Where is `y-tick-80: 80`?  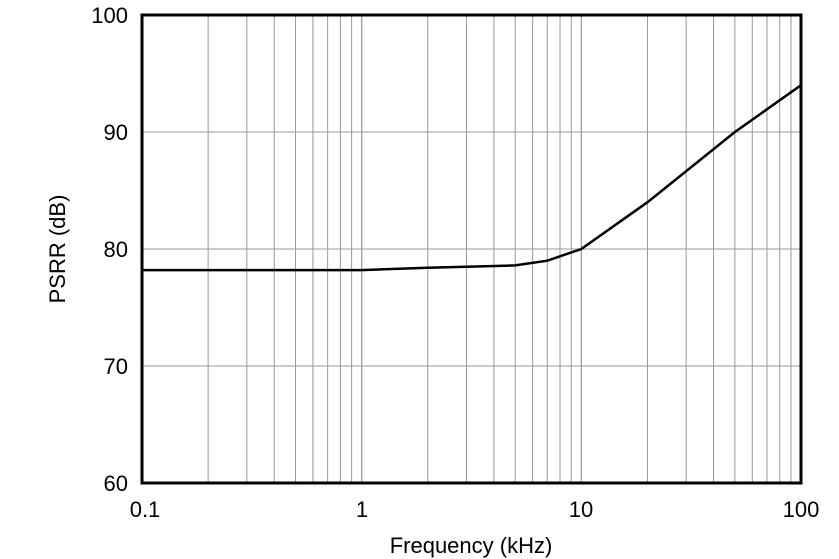
y-tick-80: 80 is located at coordinates (116, 249).